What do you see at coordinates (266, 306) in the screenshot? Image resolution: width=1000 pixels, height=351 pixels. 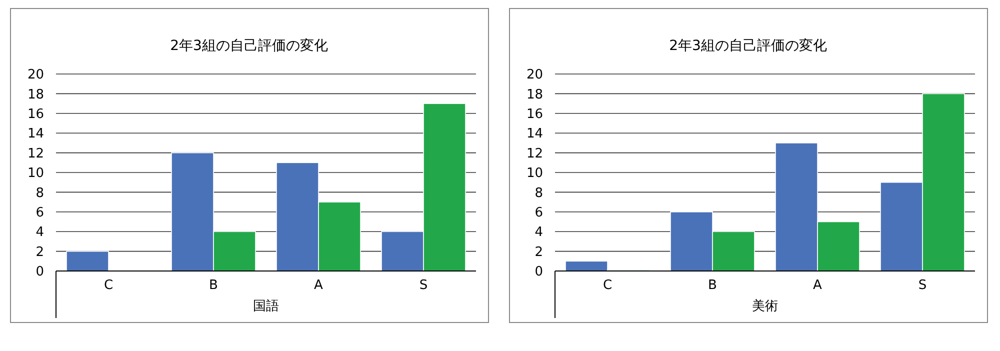 I see `x-axis-title: 国語` at bounding box center [266, 306].